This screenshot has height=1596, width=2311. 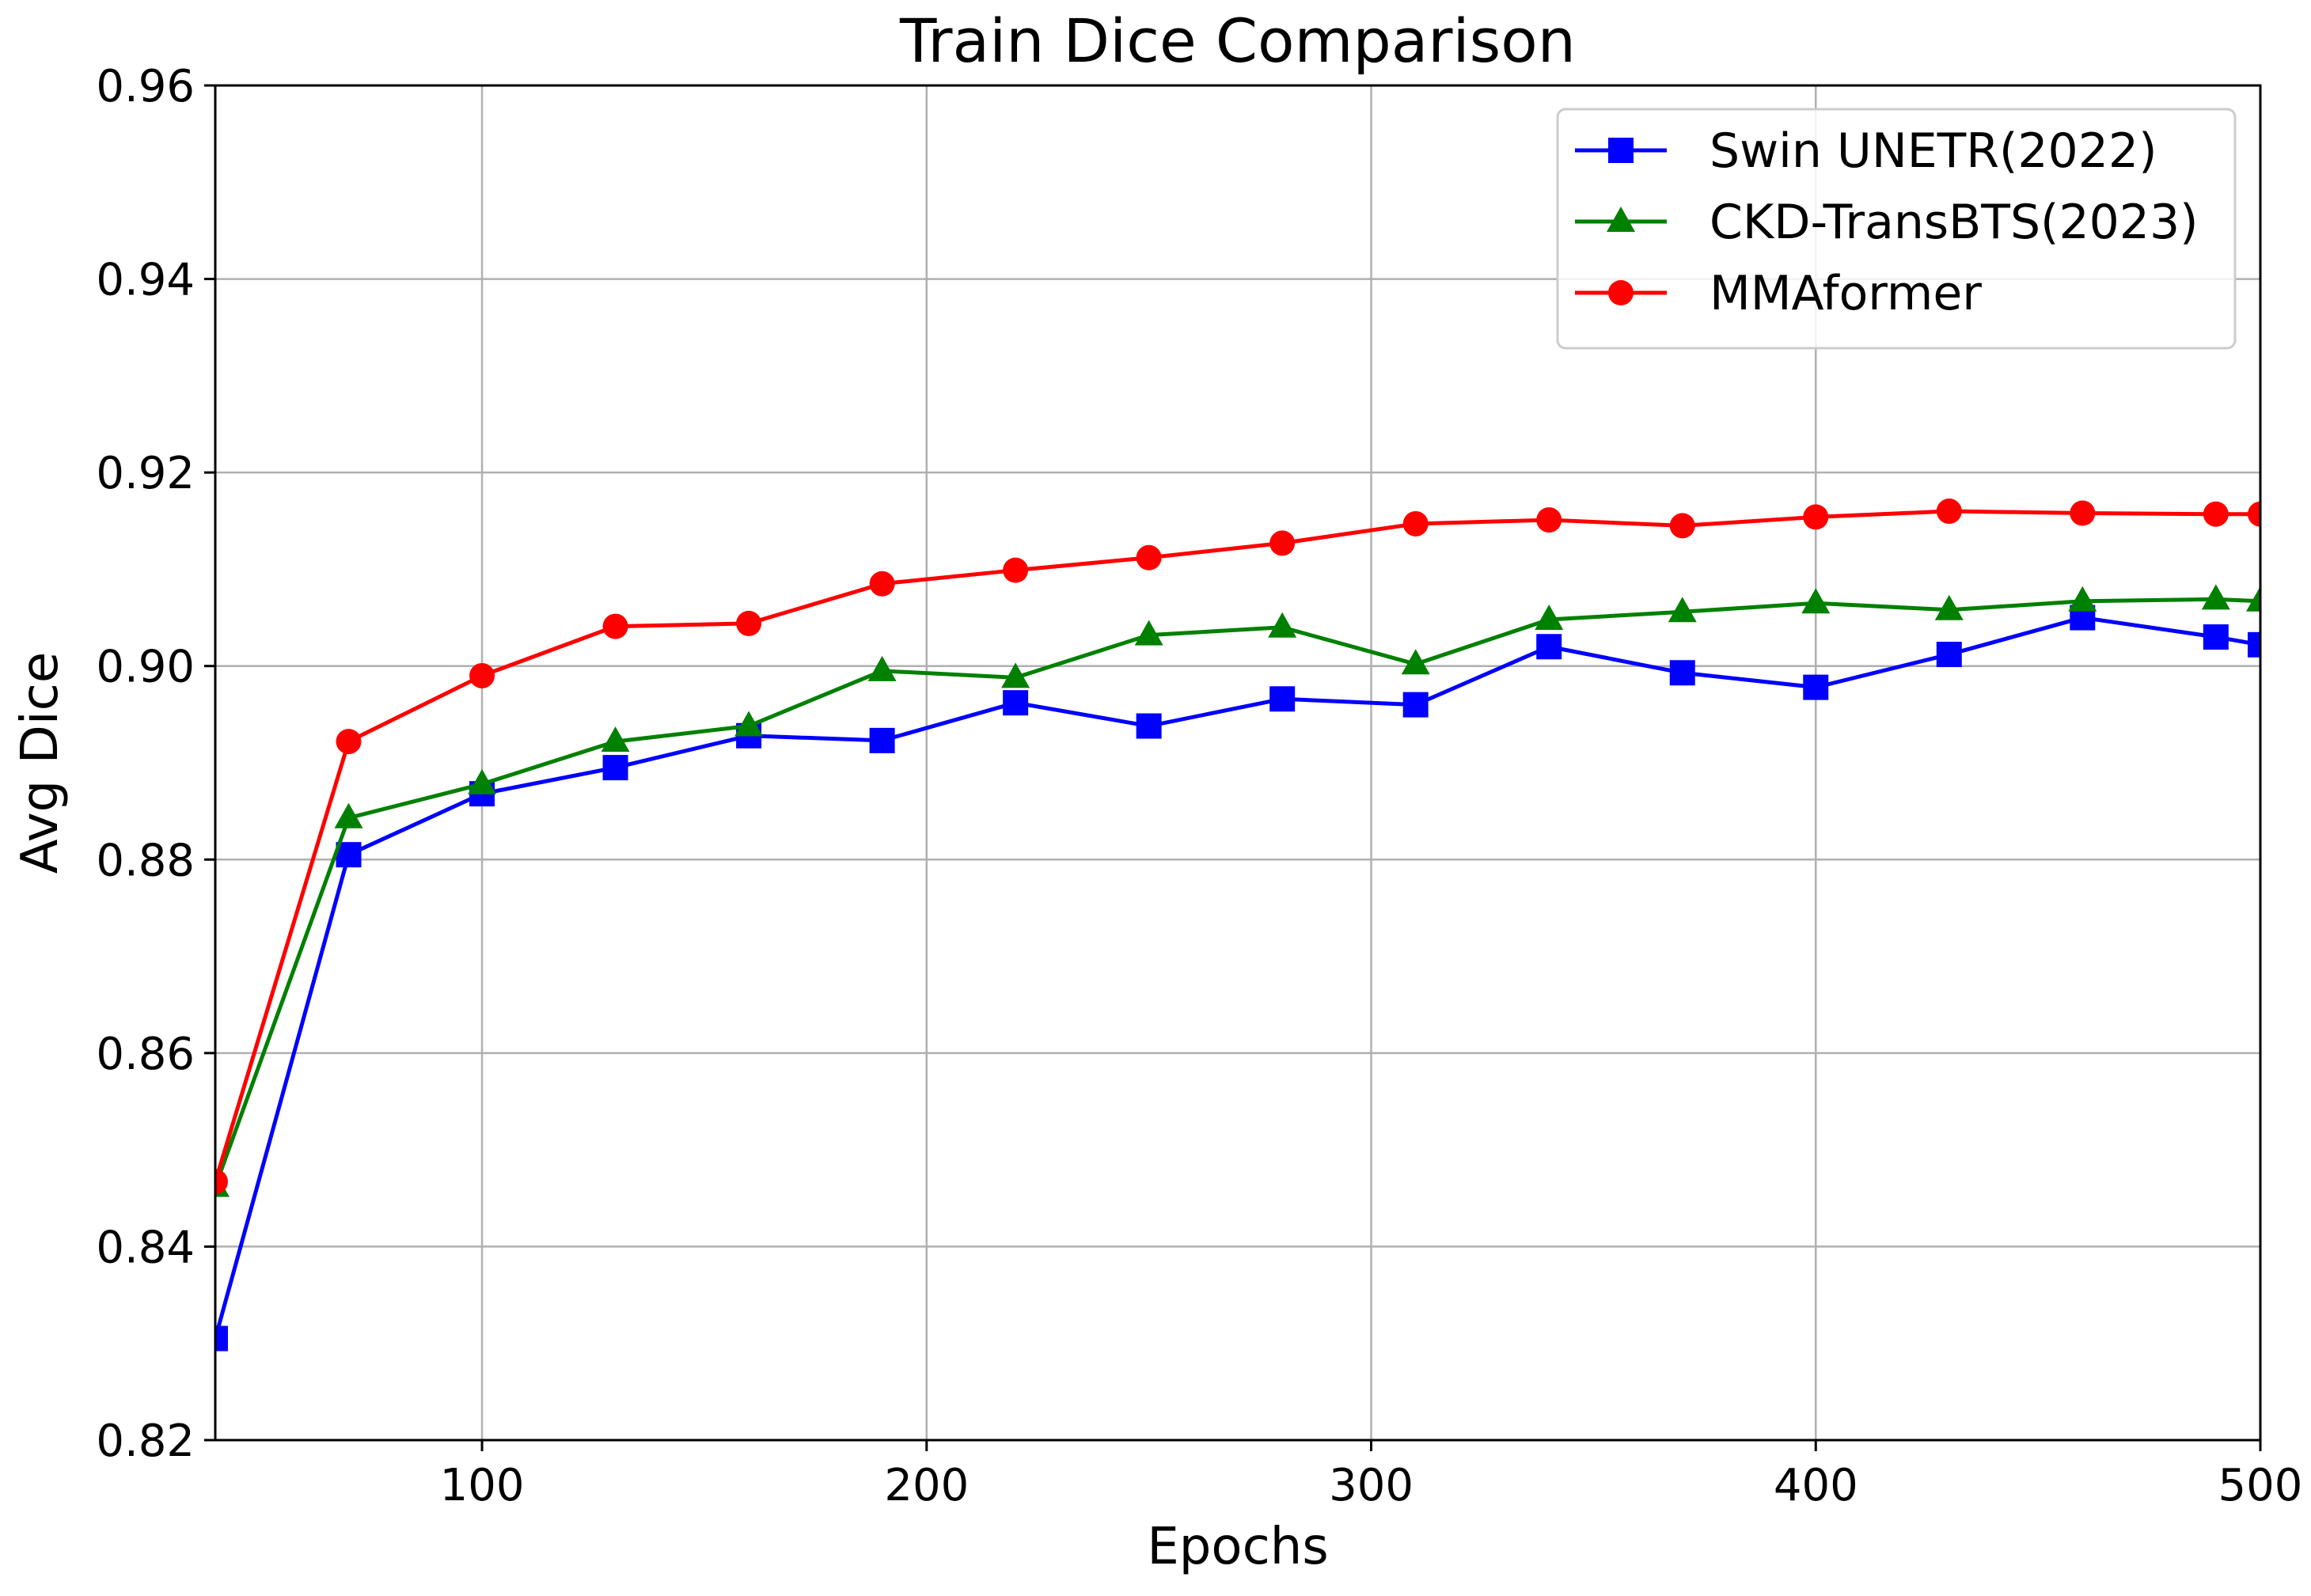 I want to click on x-tick-label: 500, so click(x=2260, y=1485).